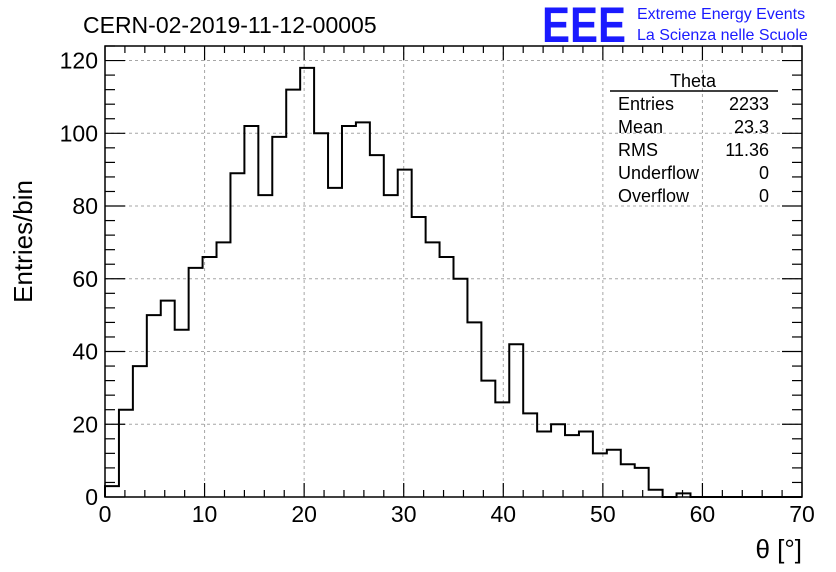 The height and width of the screenshot is (572, 836). Describe the element at coordinates (230, 25) in the screenshot. I see `chart-title: CERN-02-2019-11-12-00005` at that location.